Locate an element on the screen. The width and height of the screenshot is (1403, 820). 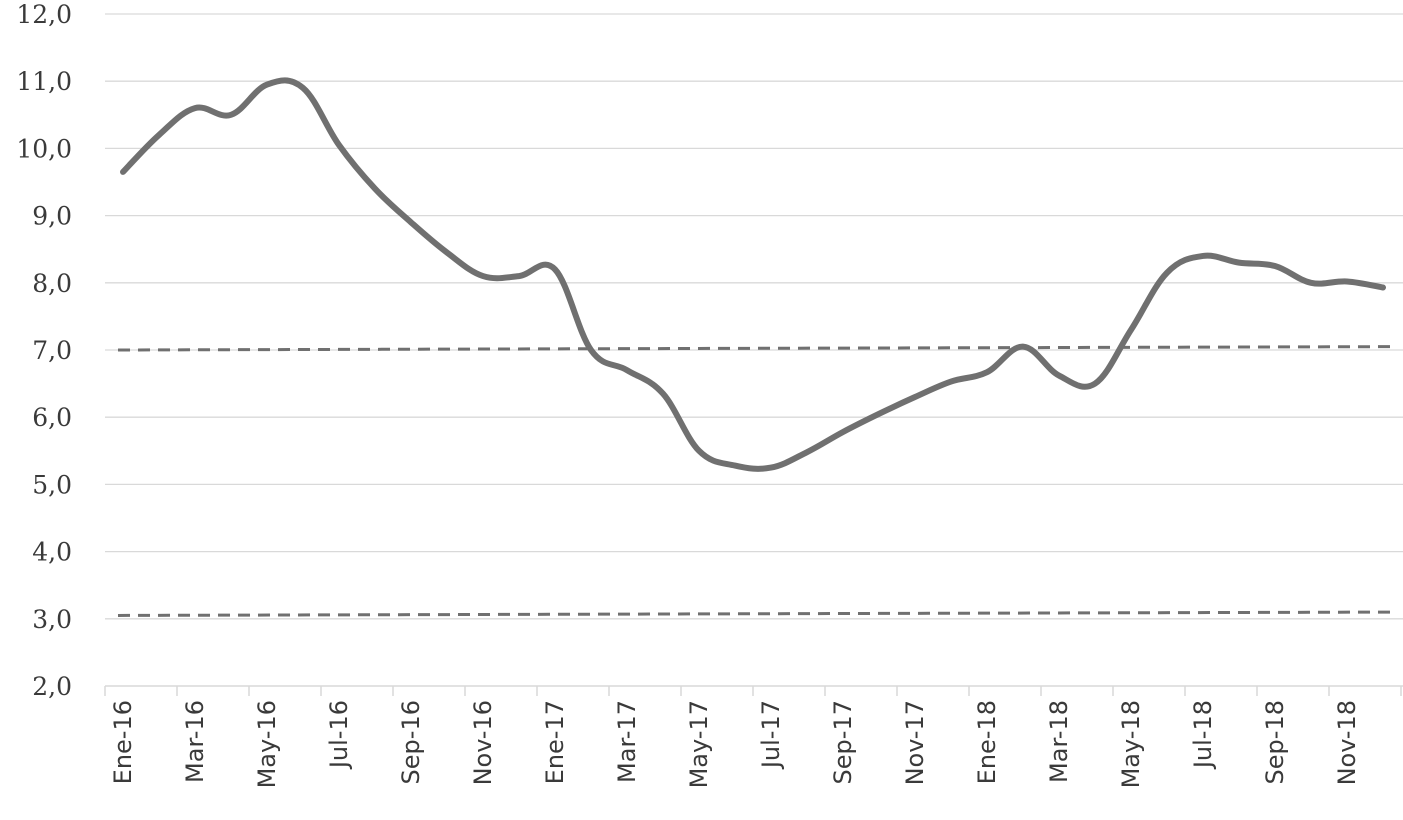
x-tick-label: May-17 is located at coordinates (699, 744).